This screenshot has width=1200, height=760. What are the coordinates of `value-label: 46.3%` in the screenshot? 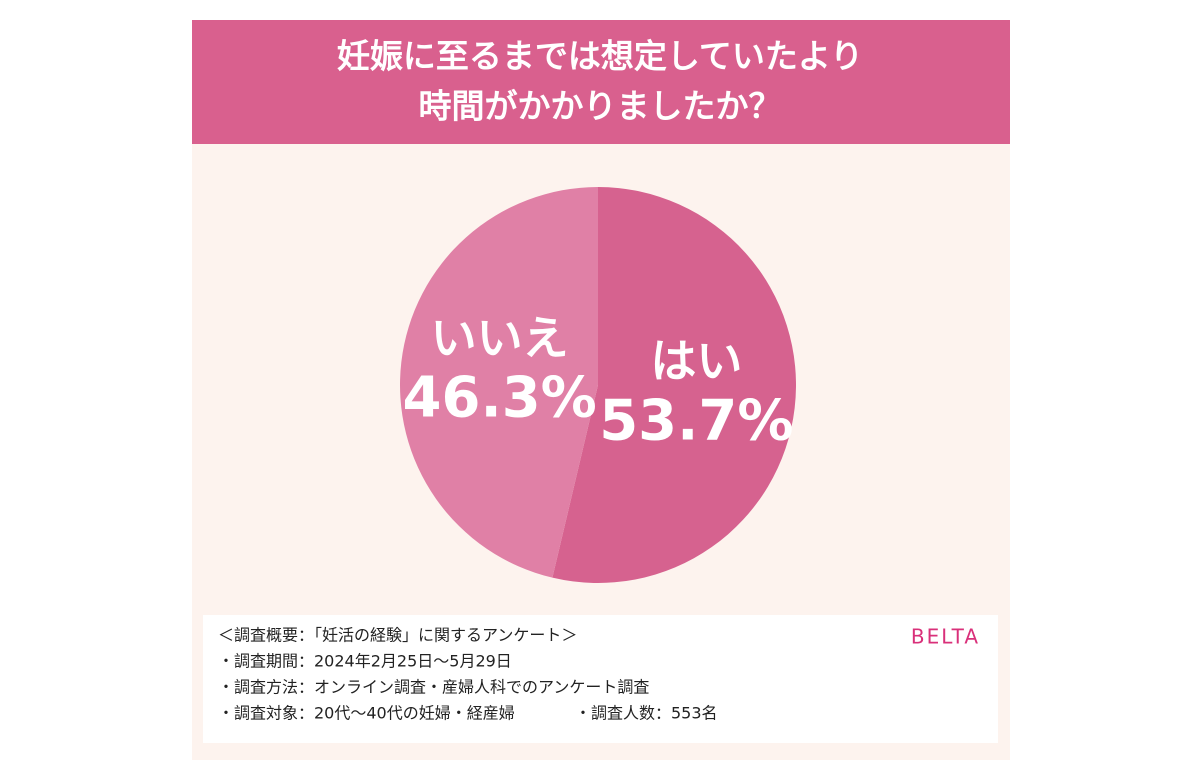 It's located at (500, 398).